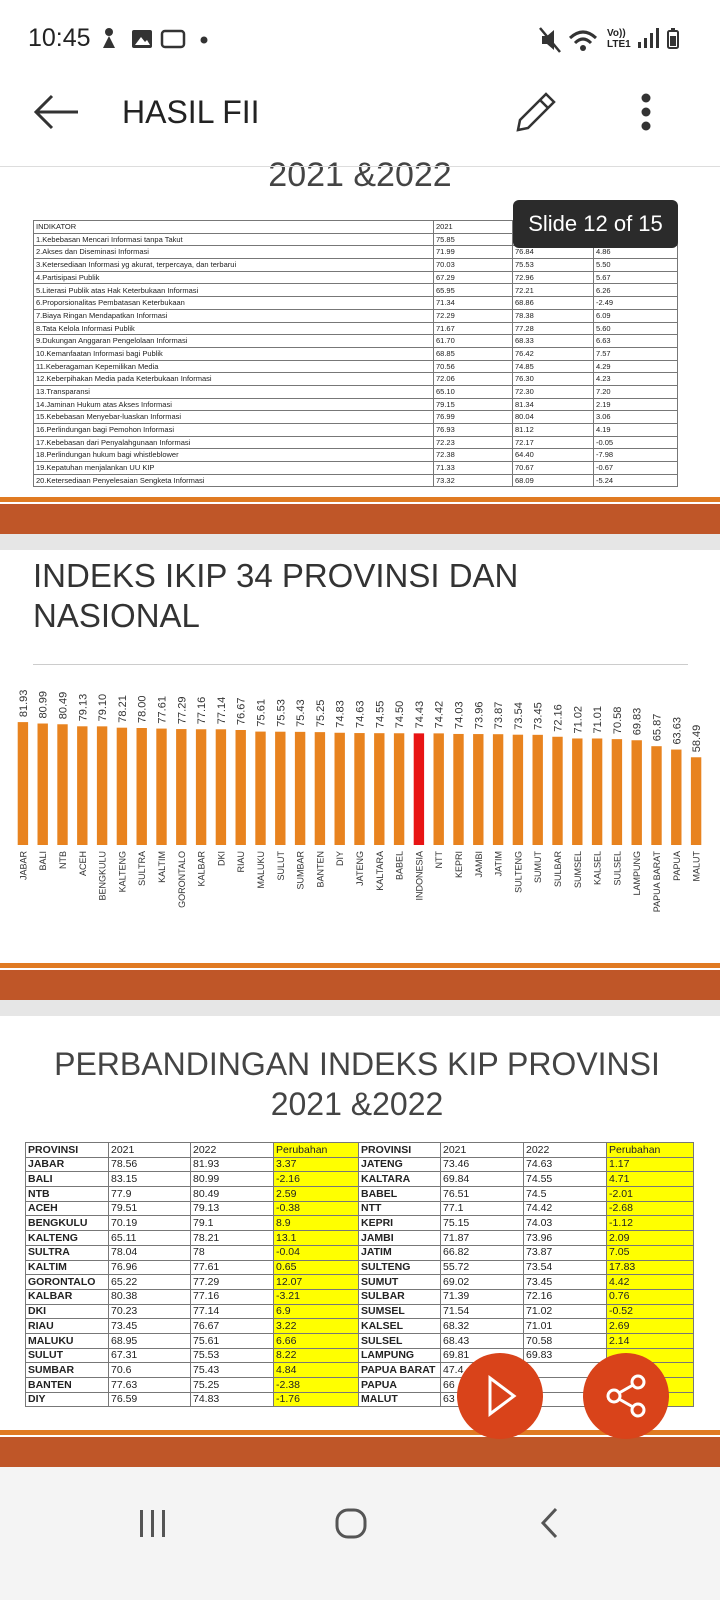  I want to click on table-cell: 77.61, so click(232, 1267).